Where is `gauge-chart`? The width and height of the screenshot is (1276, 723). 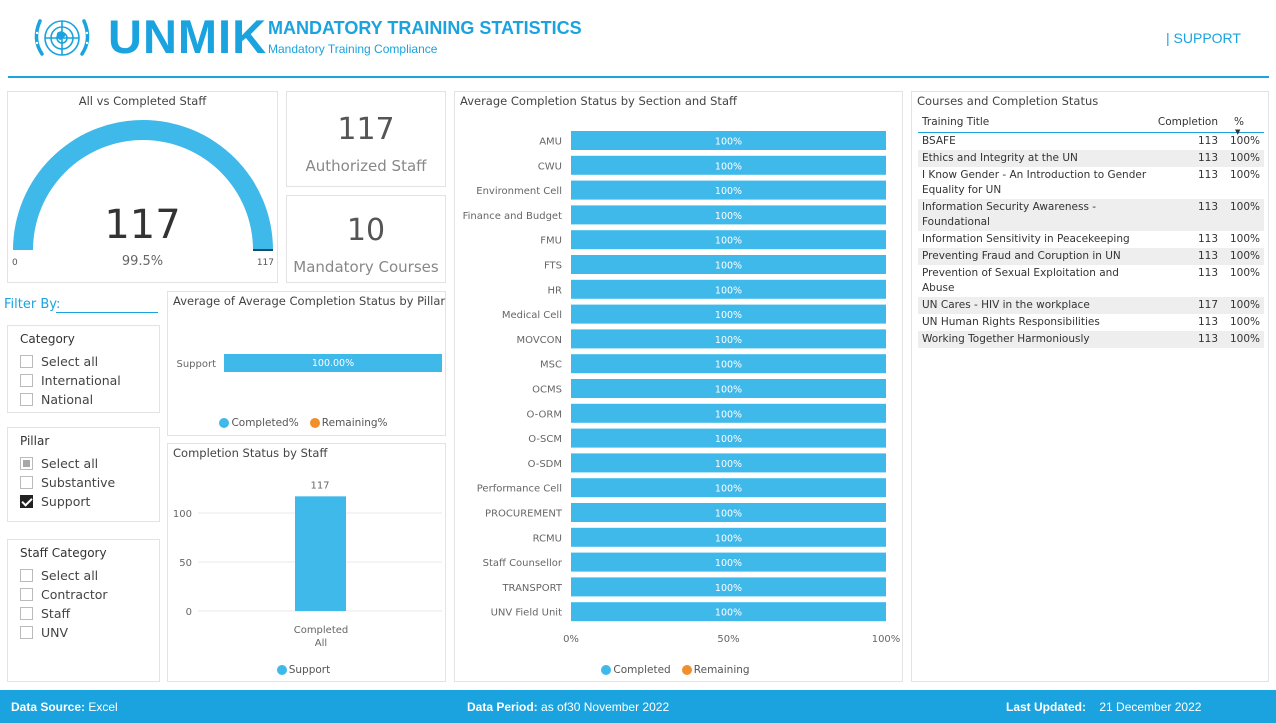
gauge-chart is located at coordinates (143, 185).